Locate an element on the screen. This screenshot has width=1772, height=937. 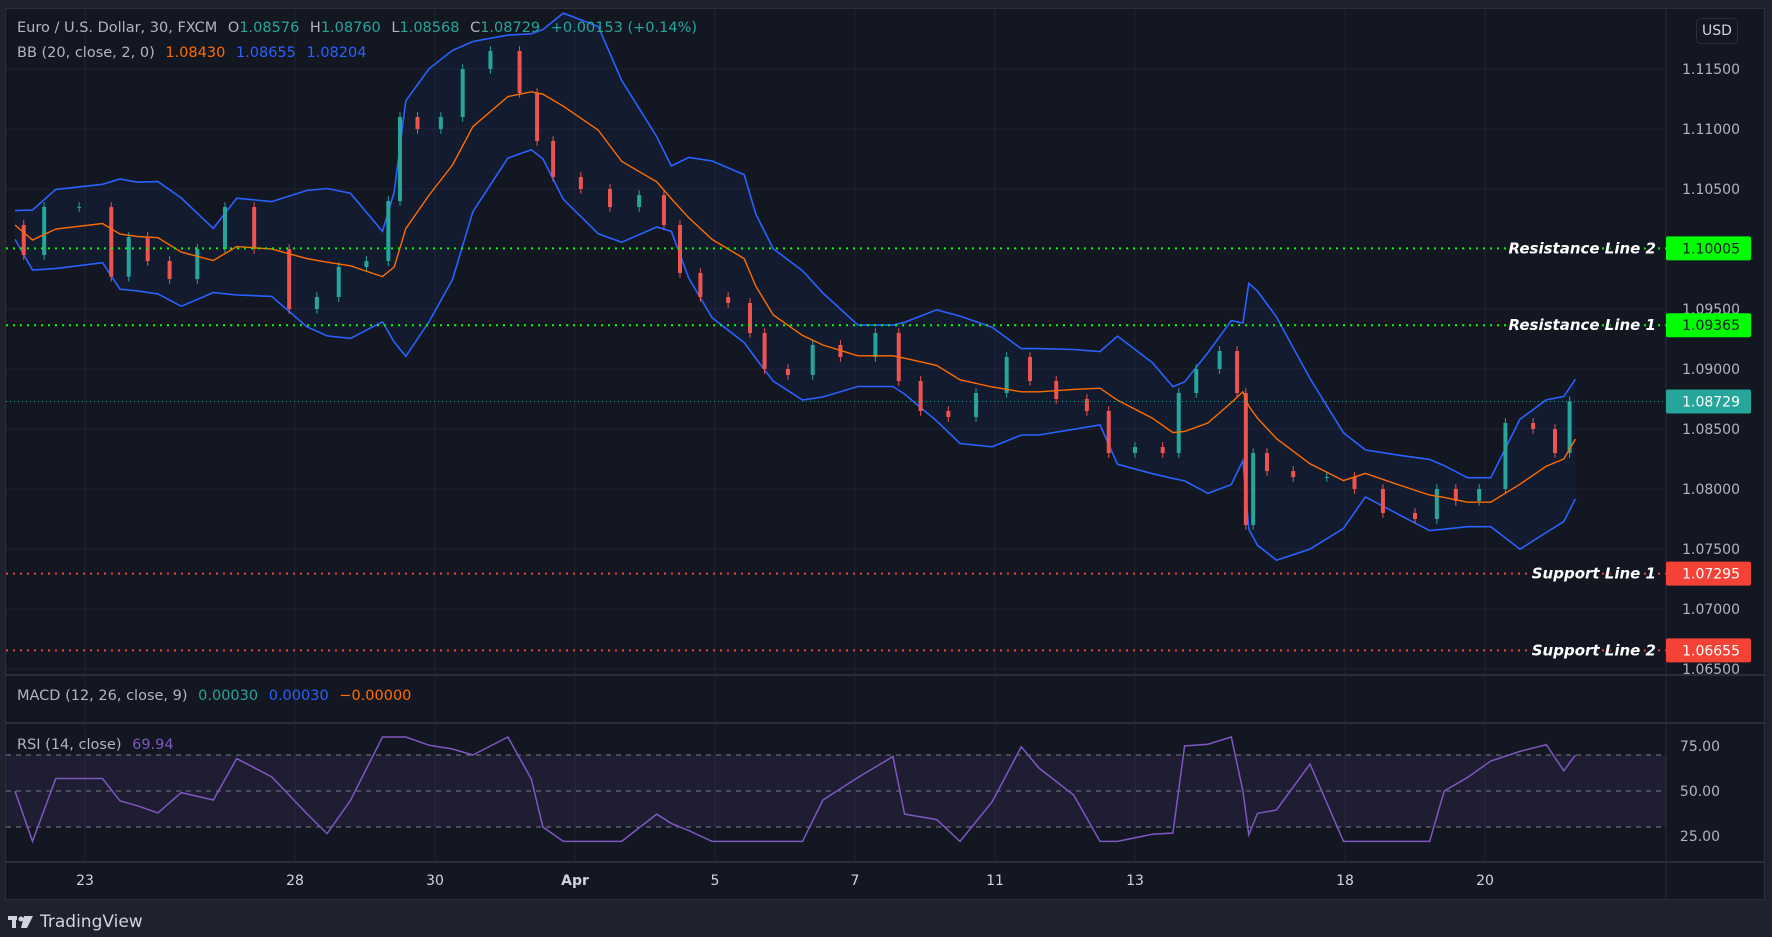
time-axis-label: 5 is located at coordinates (715, 881).